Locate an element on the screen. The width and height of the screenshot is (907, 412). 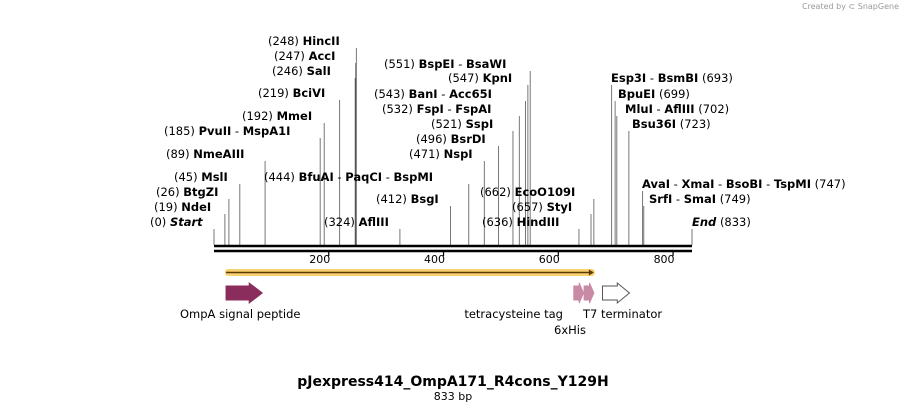
site-text: BfuAI is located at coordinates (316, 177).